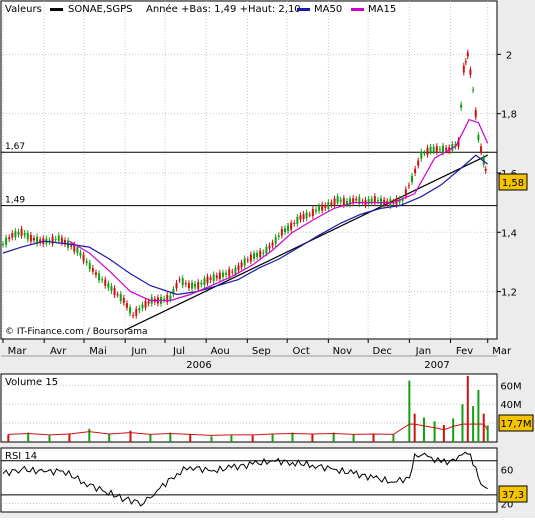 The width and height of the screenshot is (535, 522). Describe the element at coordinates (507, 504) in the screenshot. I see `rsi-y-tick-label: 20` at that location.